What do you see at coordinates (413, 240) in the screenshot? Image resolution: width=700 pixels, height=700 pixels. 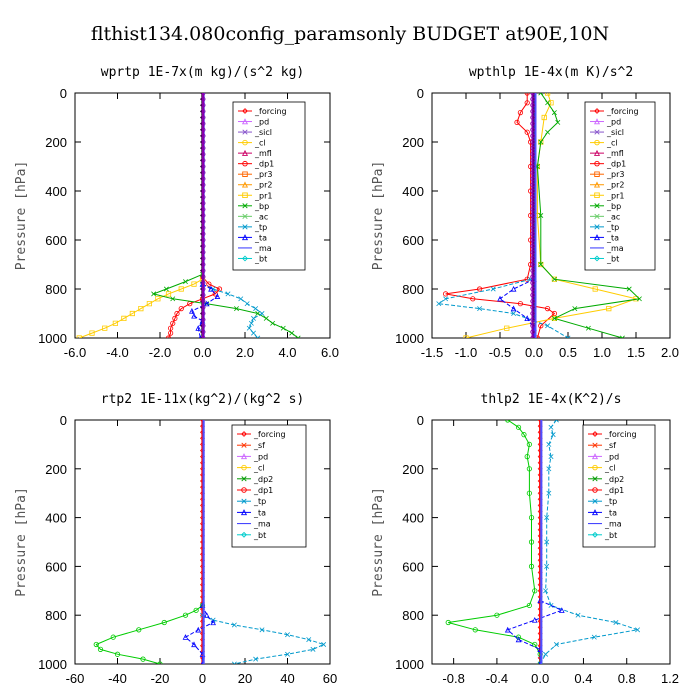 I see `y-tick-label: 600` at bounding box center [413, 240].